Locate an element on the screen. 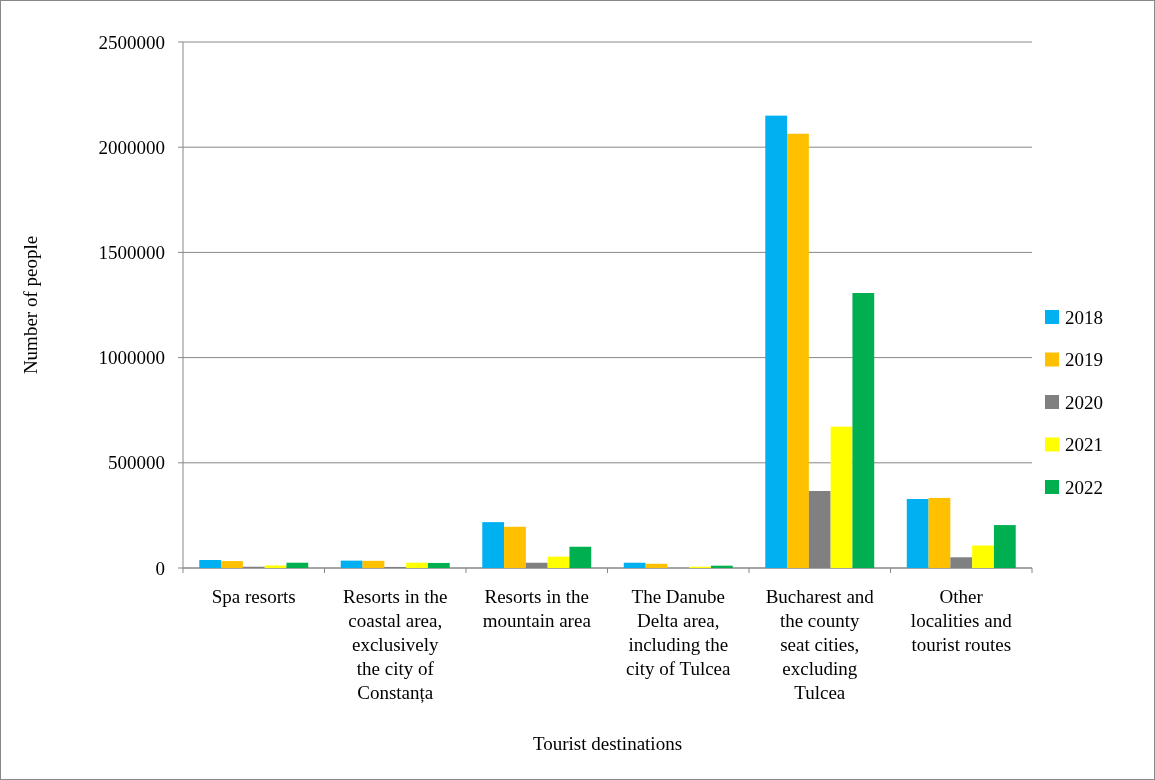 The width and height of the screenshot is (1155, 780). x-tick-label: Resorts in the coastal area, exclusively the city of Constanța is located at coordinates (395, 644).